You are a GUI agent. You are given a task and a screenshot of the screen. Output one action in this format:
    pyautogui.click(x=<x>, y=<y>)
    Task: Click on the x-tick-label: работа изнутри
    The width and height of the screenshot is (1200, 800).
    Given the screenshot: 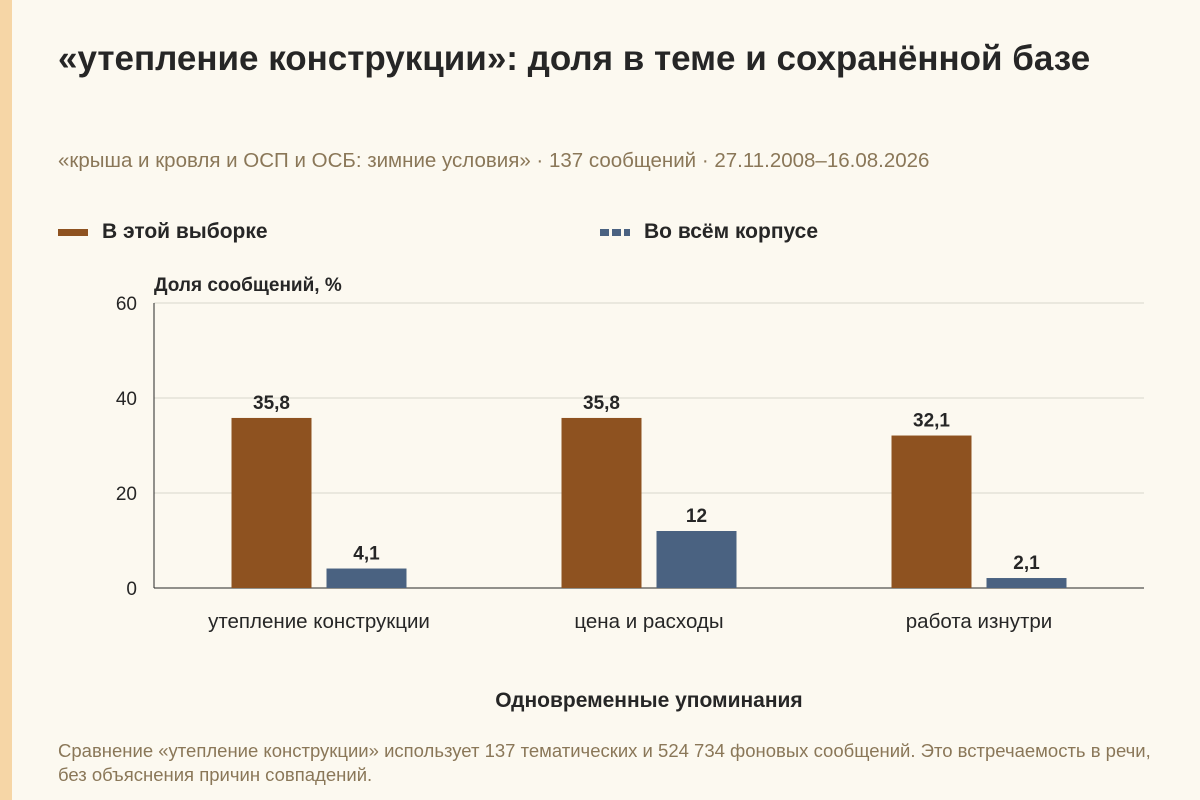 What is the action you would take?
    pyautogui.click(x=979, y=621)
    